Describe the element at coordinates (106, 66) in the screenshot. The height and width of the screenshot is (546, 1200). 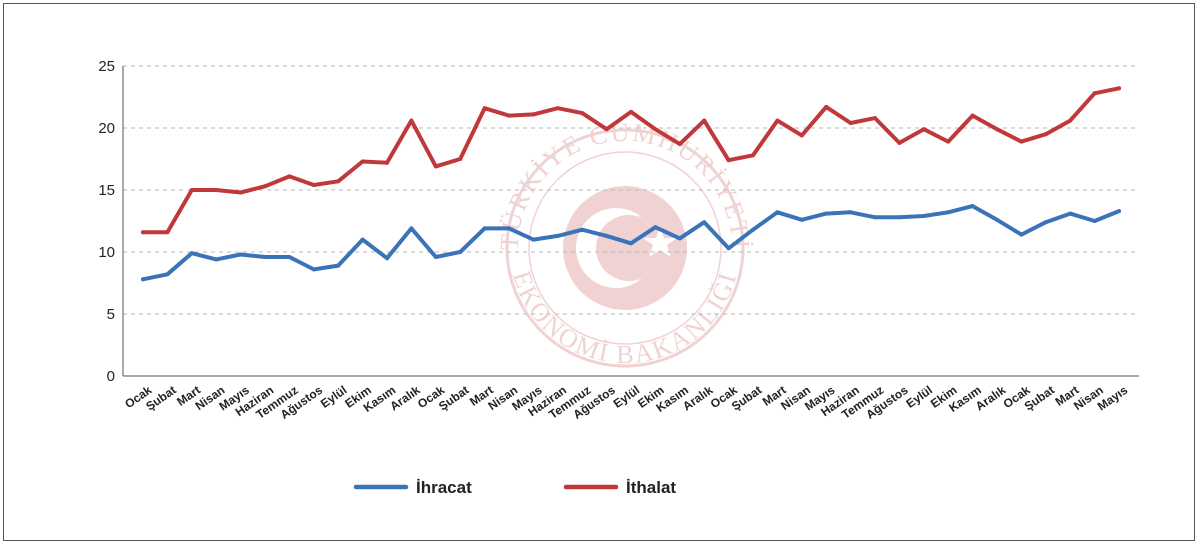
I see `y-tick-label: 25` at that location.